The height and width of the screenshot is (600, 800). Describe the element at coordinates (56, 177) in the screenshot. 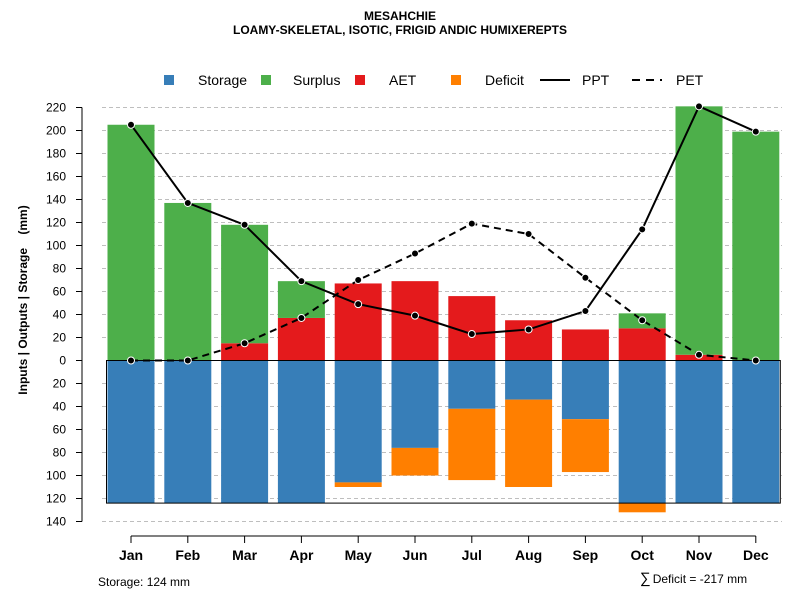

I see `y-tick-label: 160` at that location.